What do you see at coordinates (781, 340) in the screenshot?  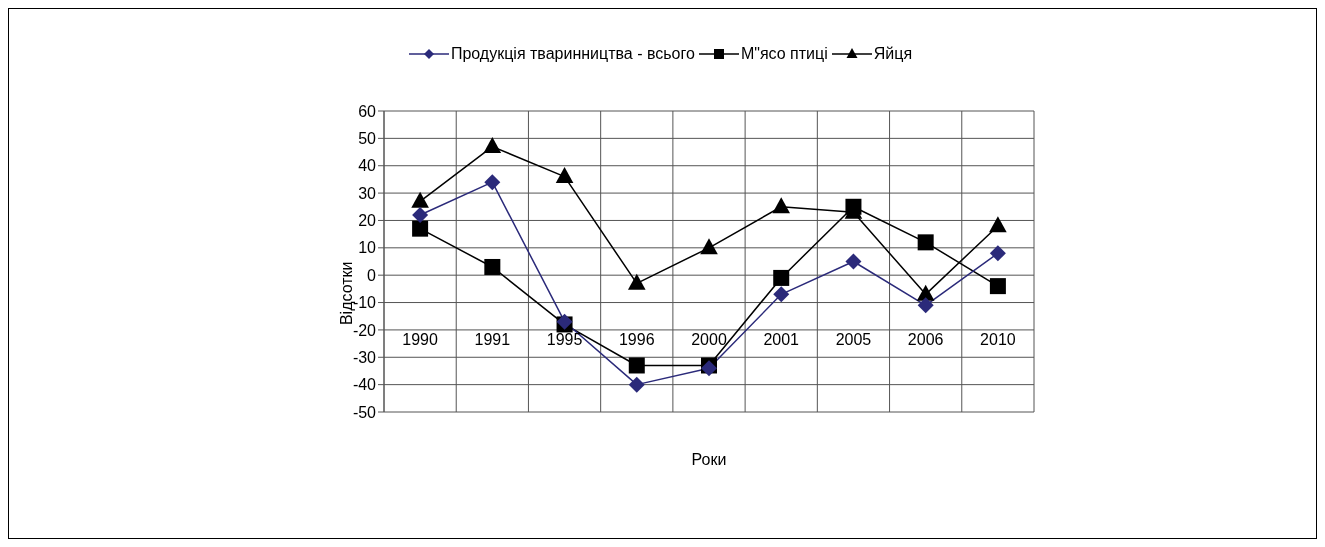 I see `x-tick-label: 2001` at bounding box center [781, 340].